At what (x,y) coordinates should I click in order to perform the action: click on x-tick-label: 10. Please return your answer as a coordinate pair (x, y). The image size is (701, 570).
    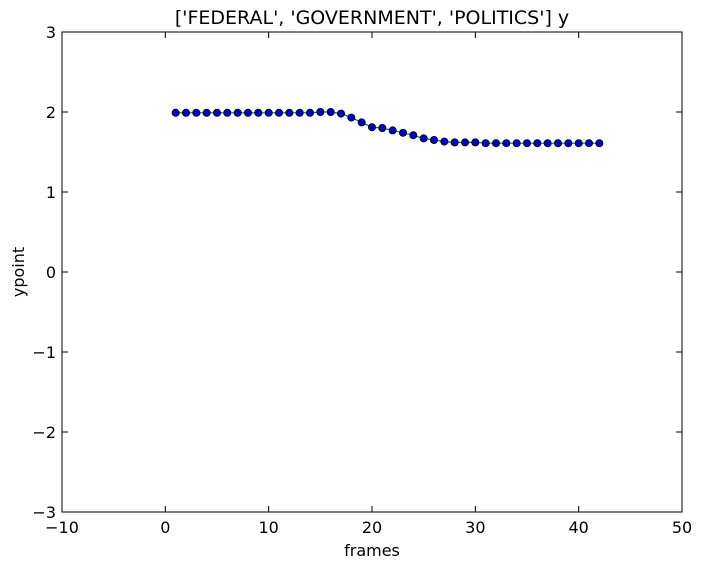
    Looking at the image, I should click on (268, 527).